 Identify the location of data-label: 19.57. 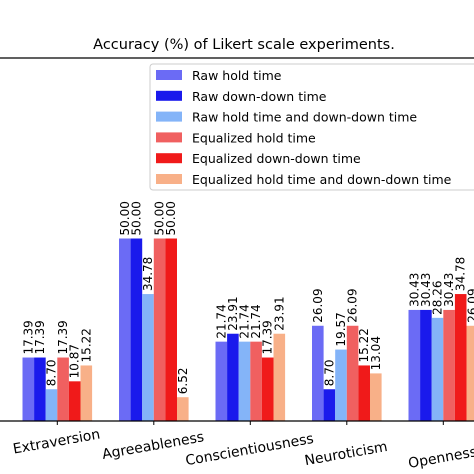
(341, 329).